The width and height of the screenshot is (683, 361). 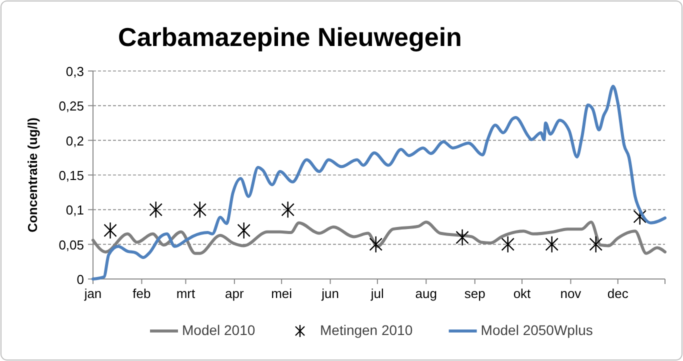 What do you see at coordinates (536, 330) in the screenshot?
I see `legend-label: Model 2050Wplus` at bounding box center [536, 330].